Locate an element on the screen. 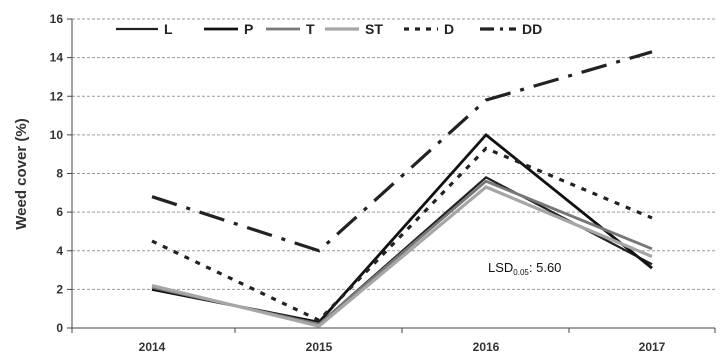 Image resolution: width=725 pixels, height=356 pixels. x-tick-label-2017: 2017 is located at coordinates (652, 347).